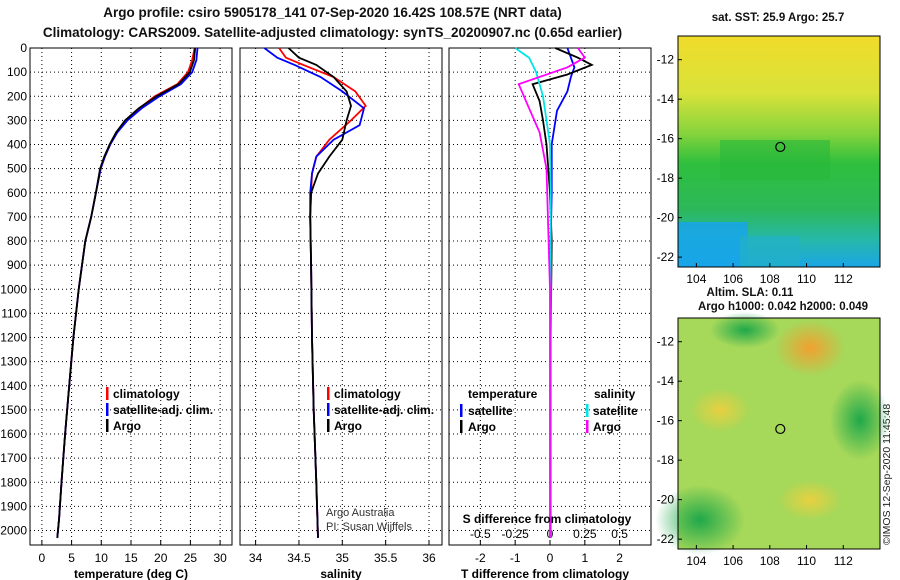  I want to click on argo-pi-note: PI: Susan Wijffels, so click(369, 527).